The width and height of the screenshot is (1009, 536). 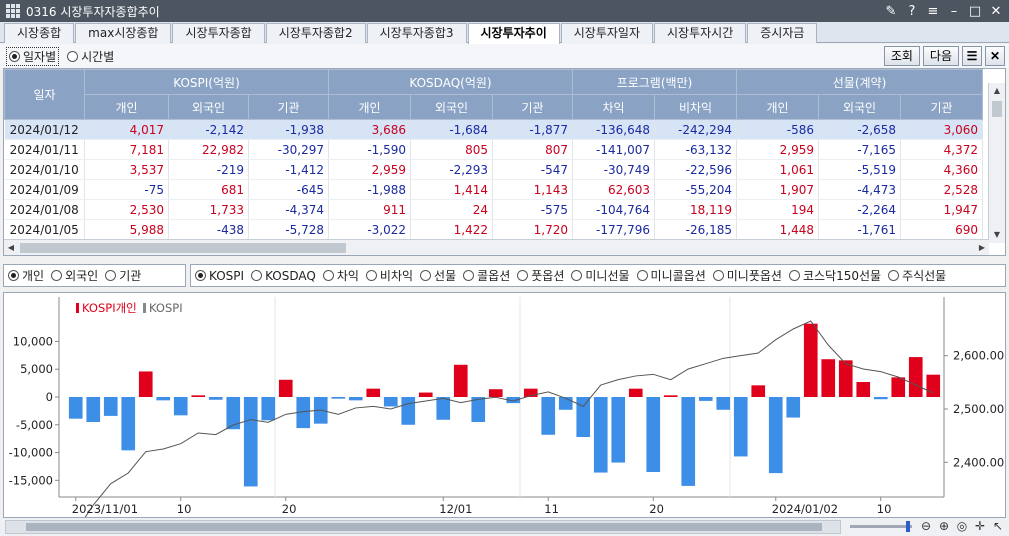 What do you see at coordinates (90, 56) in the screenshot?
I see `radio-hourly: 시간별` at bounding box center [90, 56].